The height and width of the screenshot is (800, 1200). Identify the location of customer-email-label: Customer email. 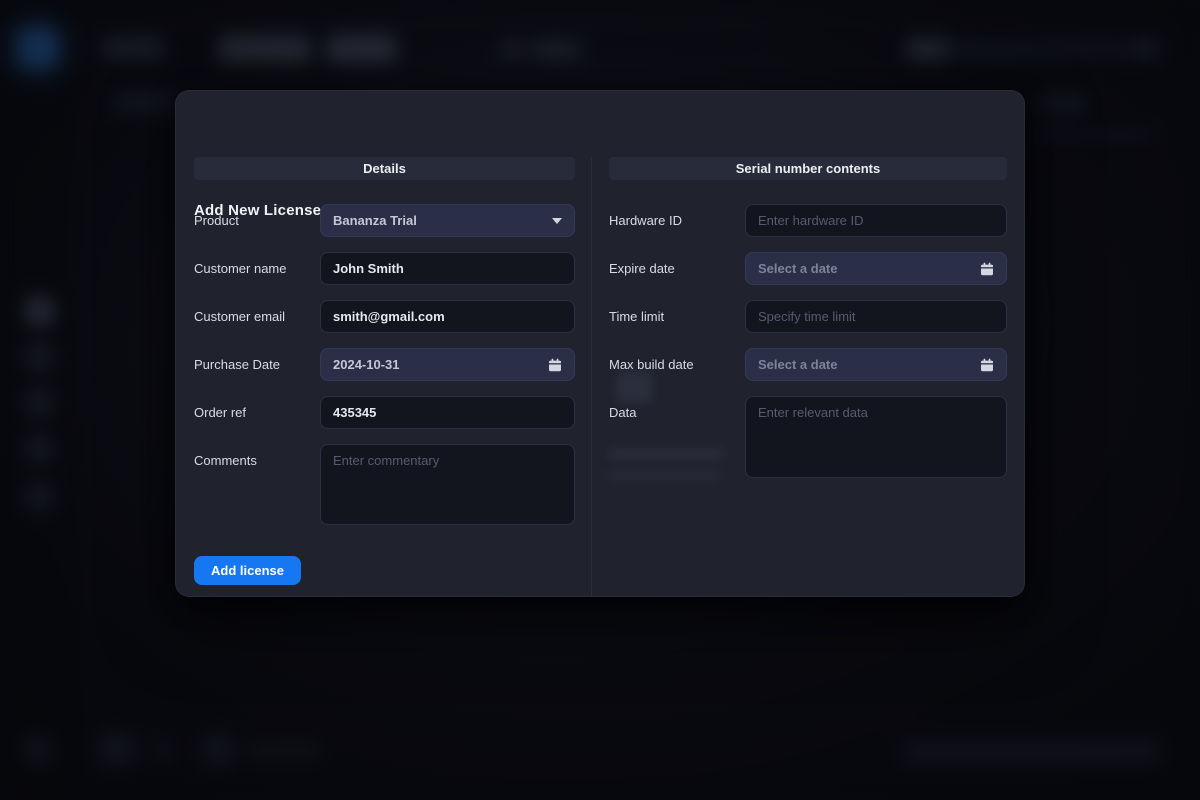
(240, 316).